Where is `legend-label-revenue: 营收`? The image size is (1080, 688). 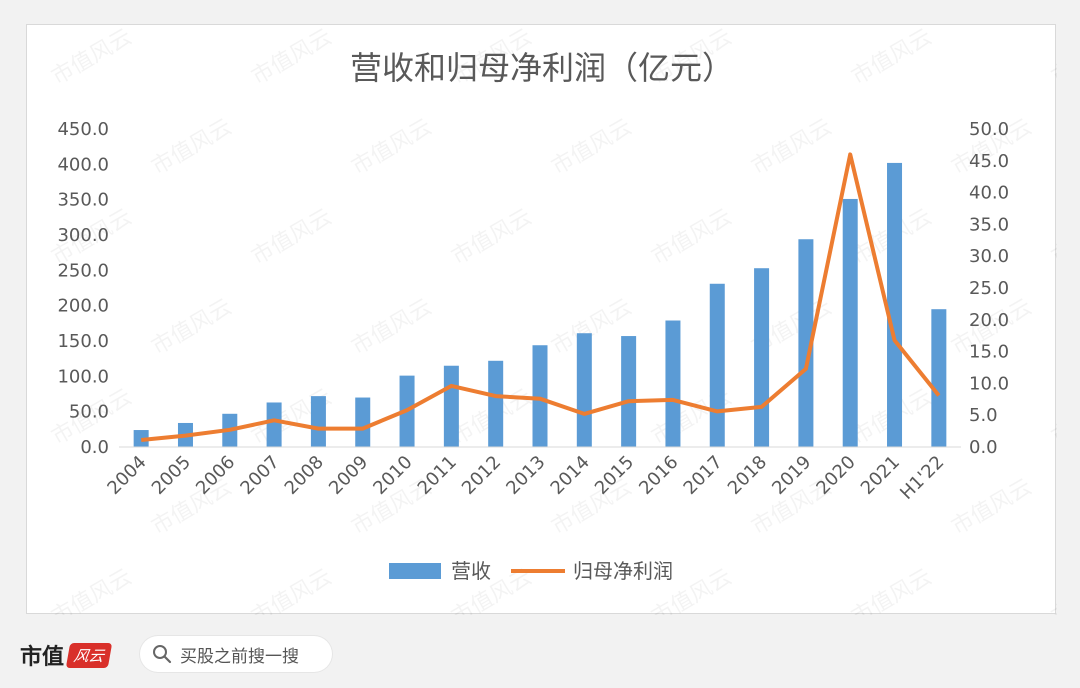 legend-label-revenue: 营收 is located at coordinates (471, 571).